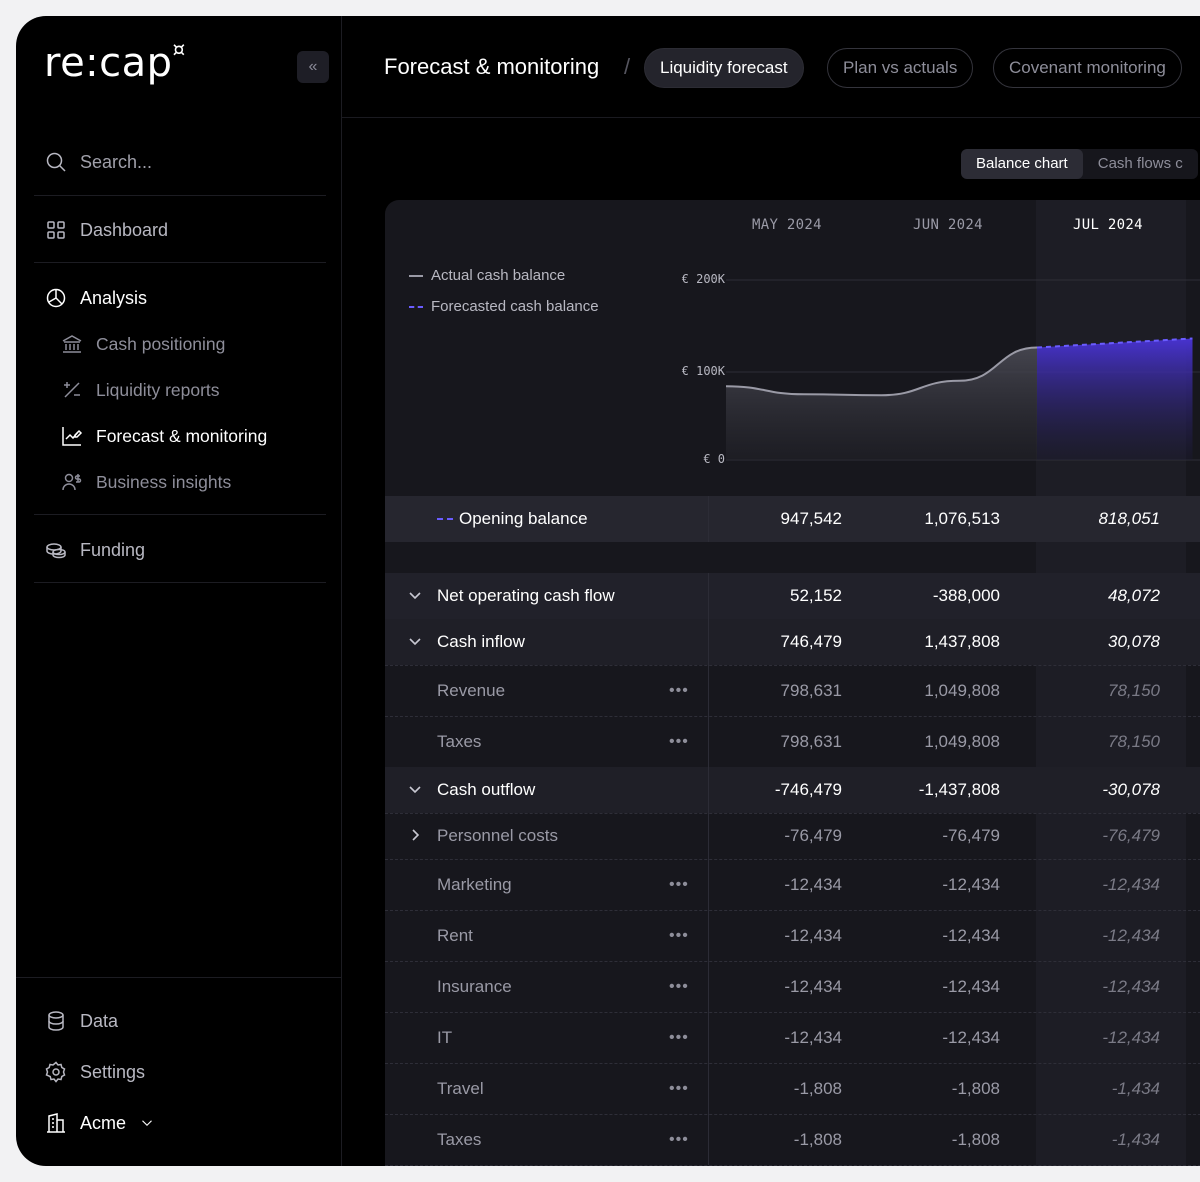 The height and width of the screenshot is (1182, 1200). What do you see at coordinates (1022, 164) in the screenshot?
I see `balance-chart-toggle: Balance chart` at bounding box center [1022, 164].